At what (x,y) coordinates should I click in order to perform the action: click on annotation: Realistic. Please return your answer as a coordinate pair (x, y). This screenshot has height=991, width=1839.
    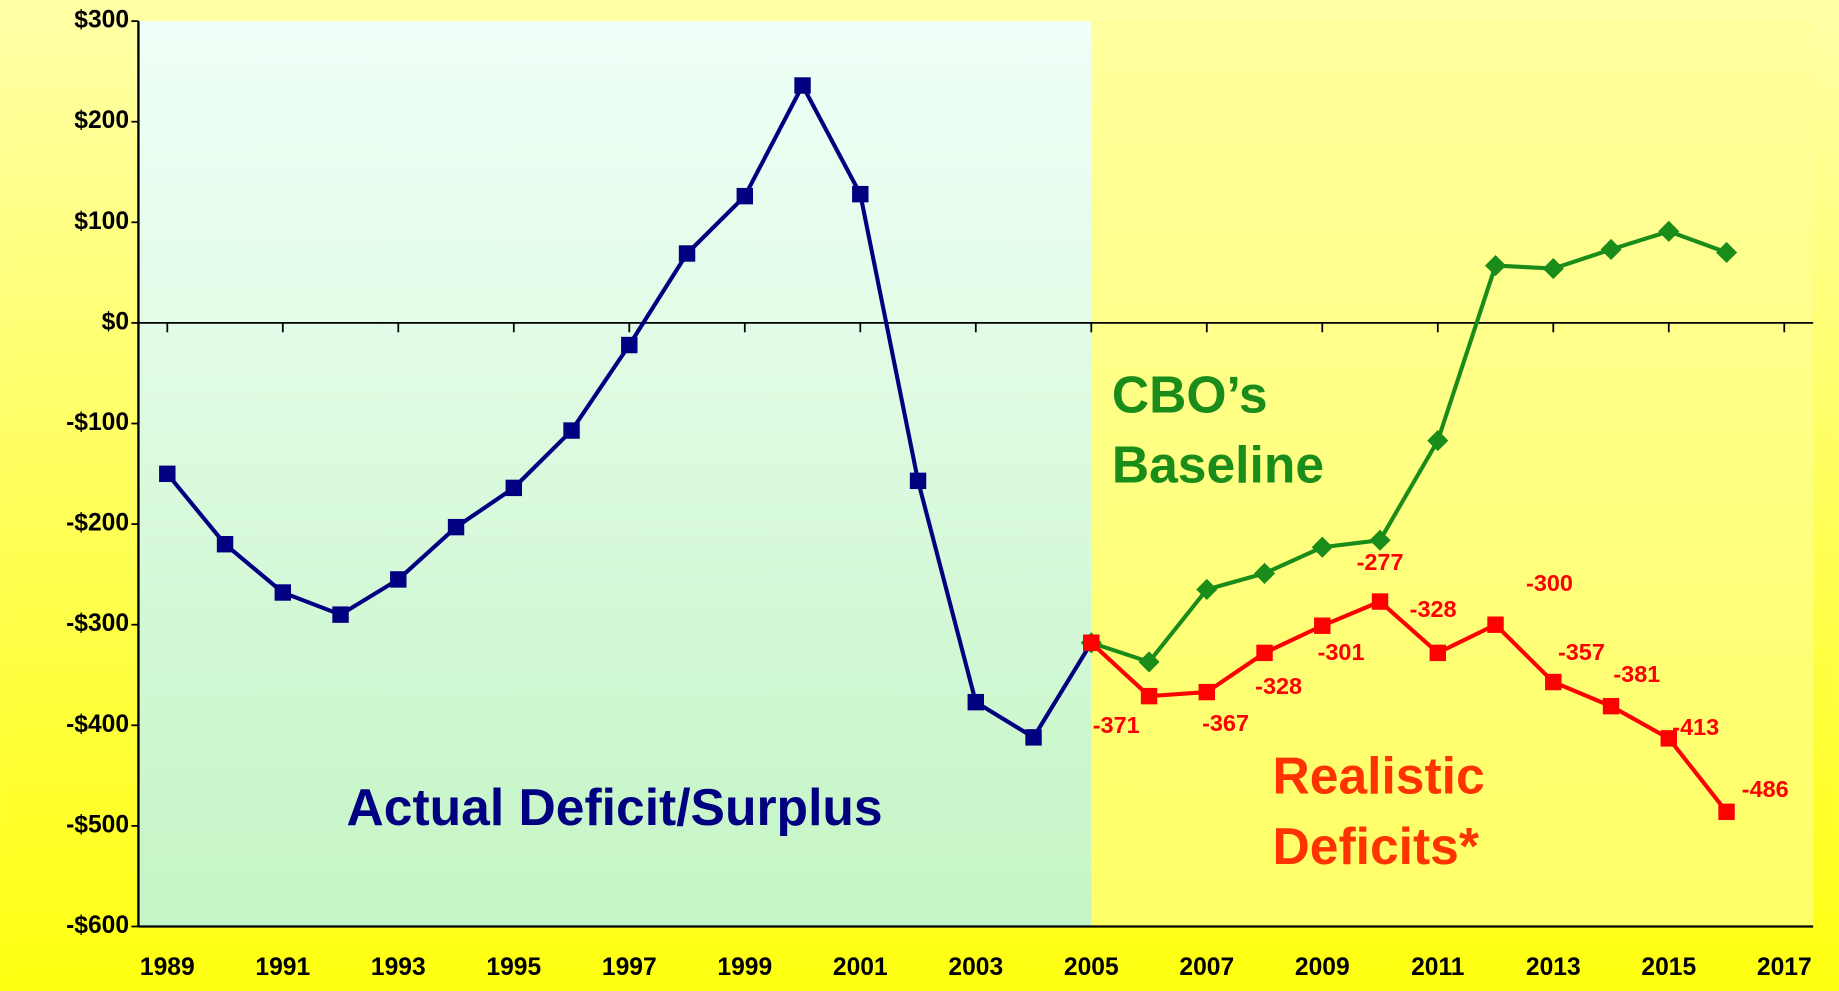
    Looking at the image, I should click on (1379, 776).